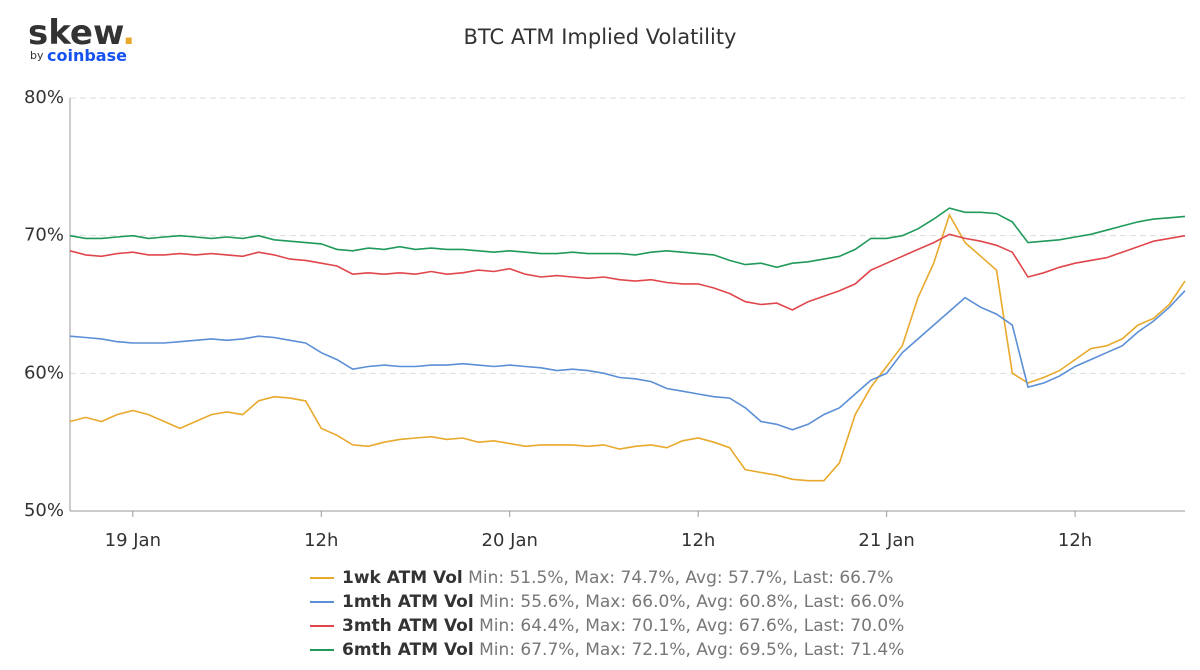 This screenshot has width=1200, height=670. Describe the element at coordinates (44, 235) in the screenshot. I see `y-tick-label: 70%` at that location.